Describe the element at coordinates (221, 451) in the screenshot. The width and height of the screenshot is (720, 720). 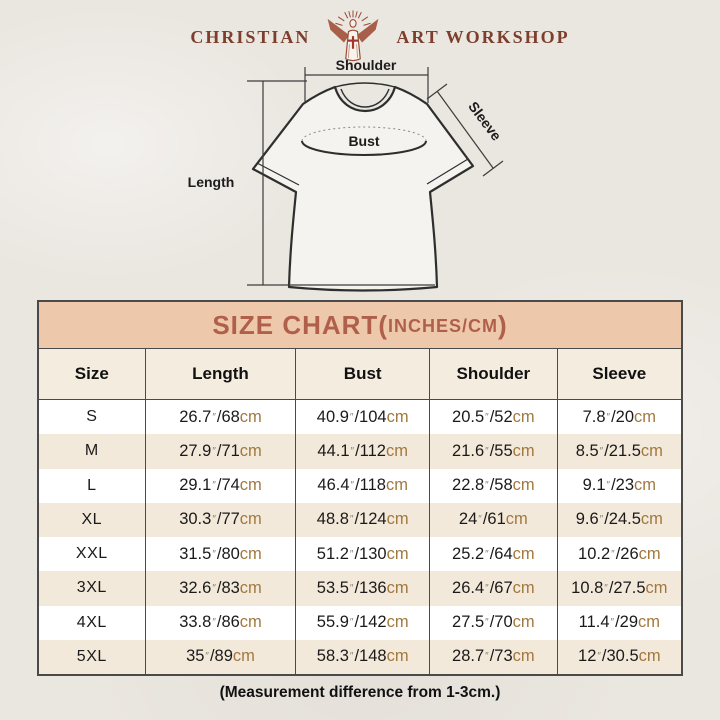
I see `measurement-cell: 27.9 ″/71 cm` at that location.